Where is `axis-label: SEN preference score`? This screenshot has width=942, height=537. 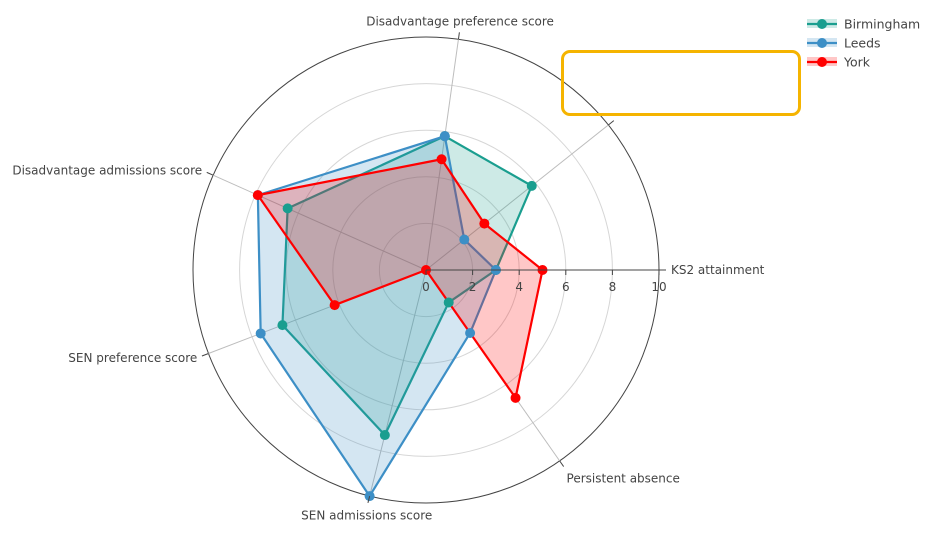 axis-label: SEN preference score is located at coordinates (132, 358).